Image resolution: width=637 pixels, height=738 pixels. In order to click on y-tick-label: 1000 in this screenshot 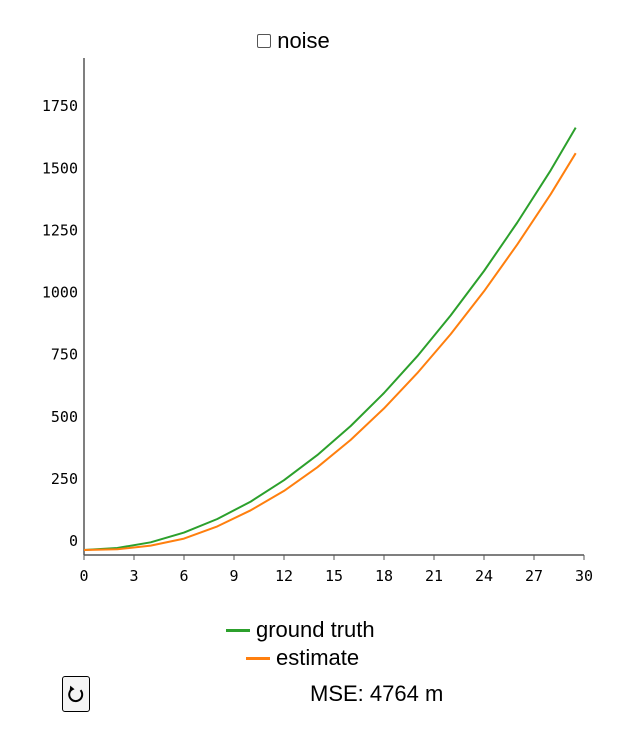, I will do `click(60, 293)`.